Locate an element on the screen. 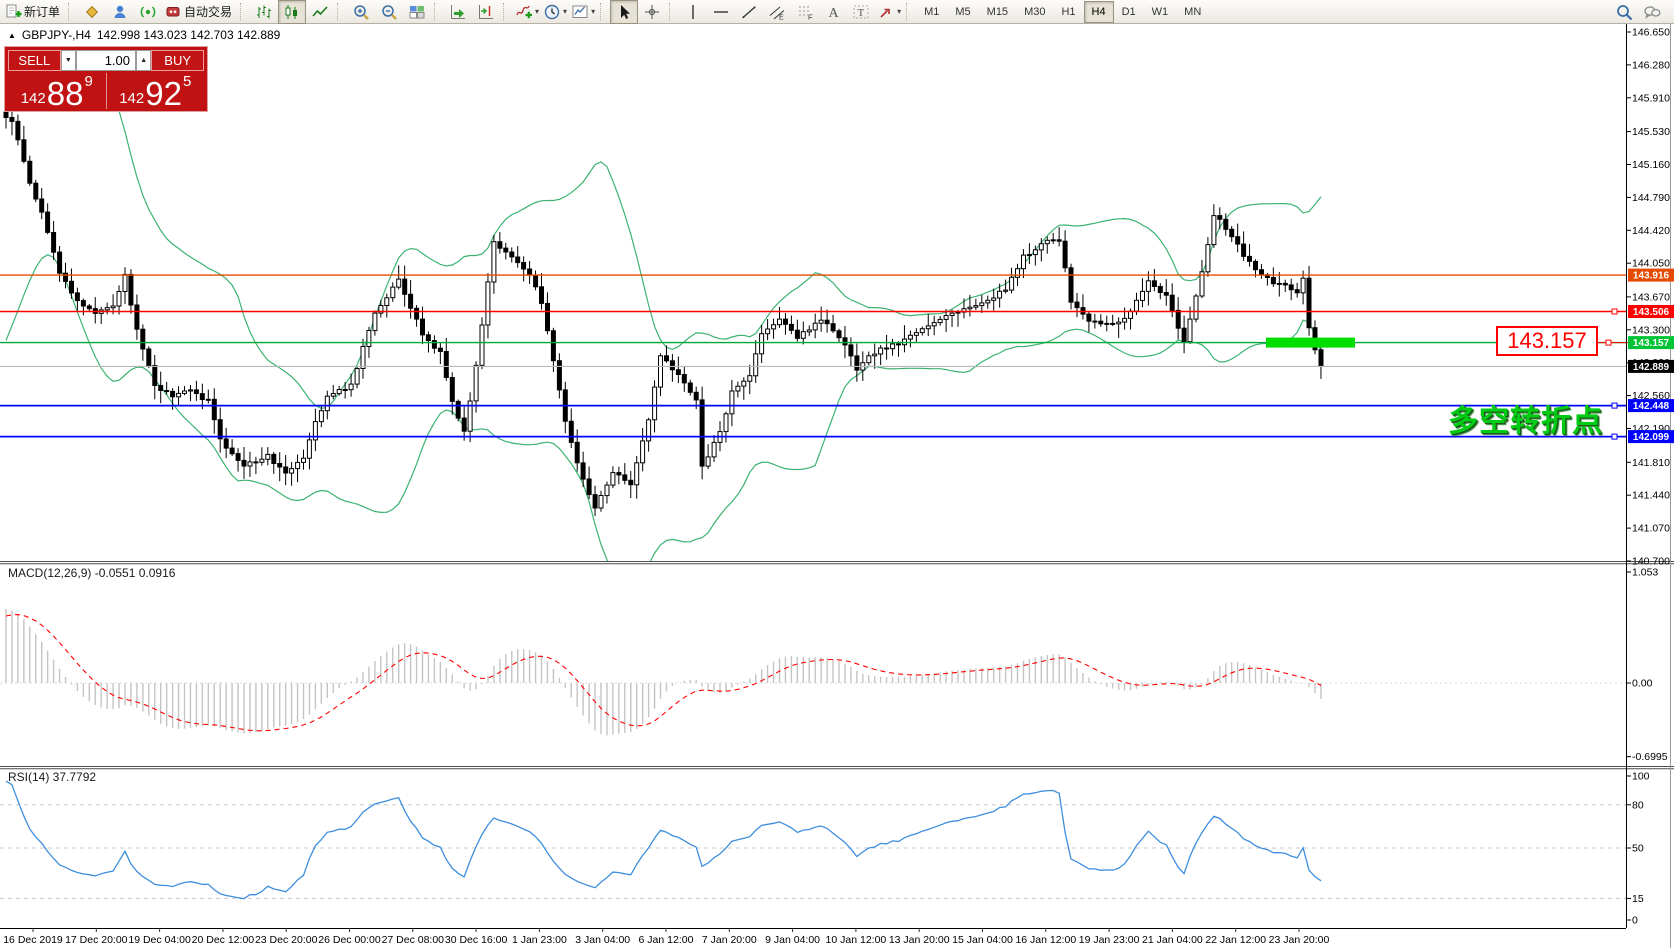  chat-button is located at coordinates (120, 12).